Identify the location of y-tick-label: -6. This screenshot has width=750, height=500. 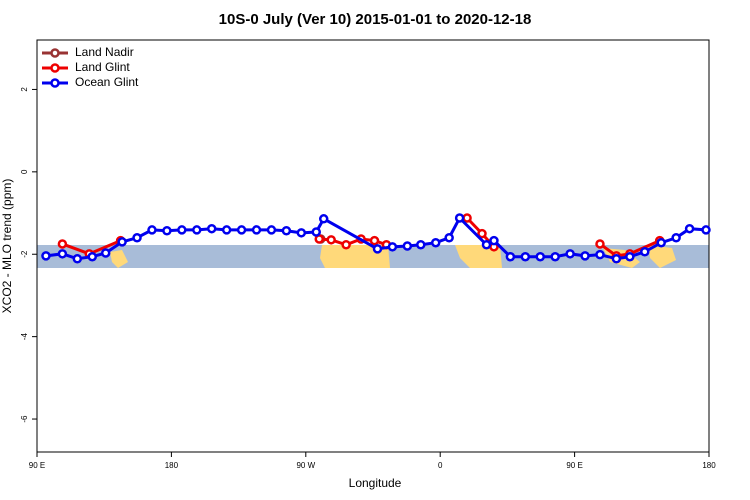
(24, 419).